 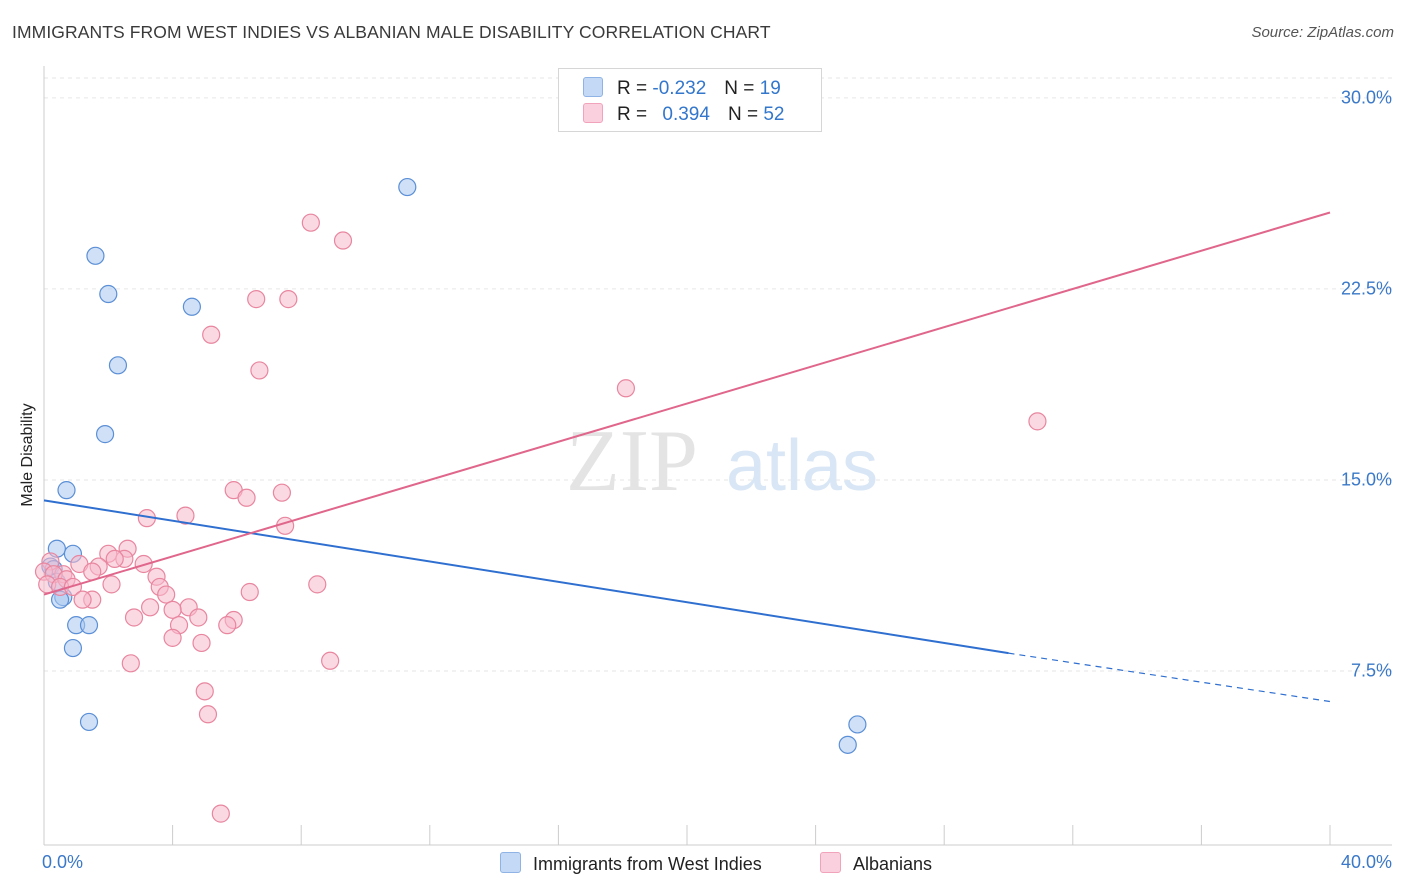 What do you see at coordinates (1371, 670) in the screenshot?
I see `y-tick-label-7-5: 7.5%` at bounding box center [1371, 670].